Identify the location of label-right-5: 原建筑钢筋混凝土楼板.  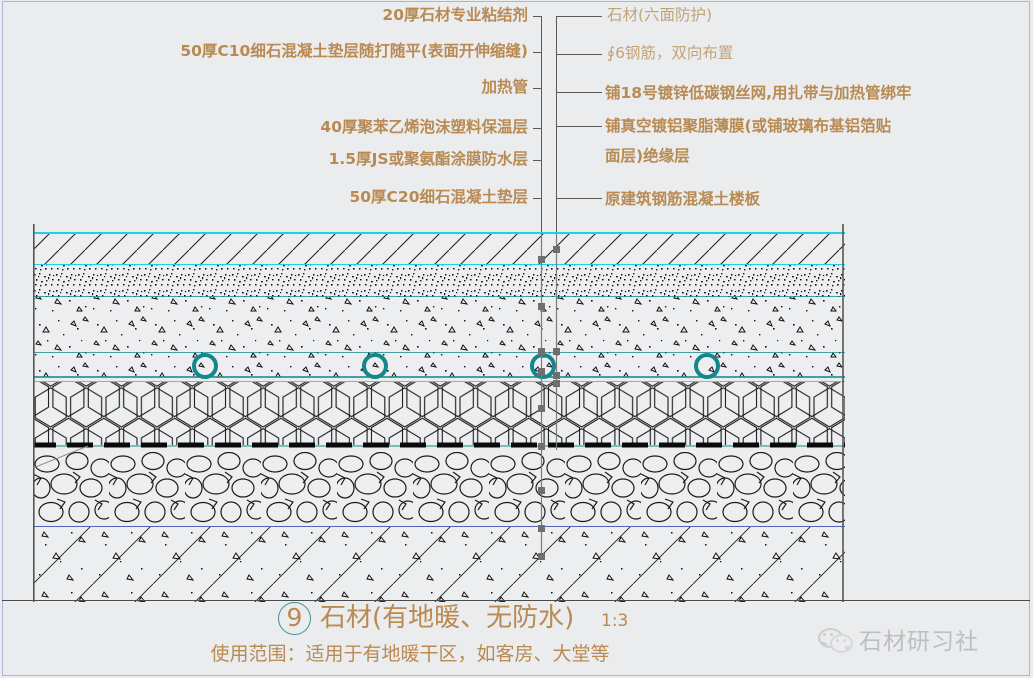
(683, 199).